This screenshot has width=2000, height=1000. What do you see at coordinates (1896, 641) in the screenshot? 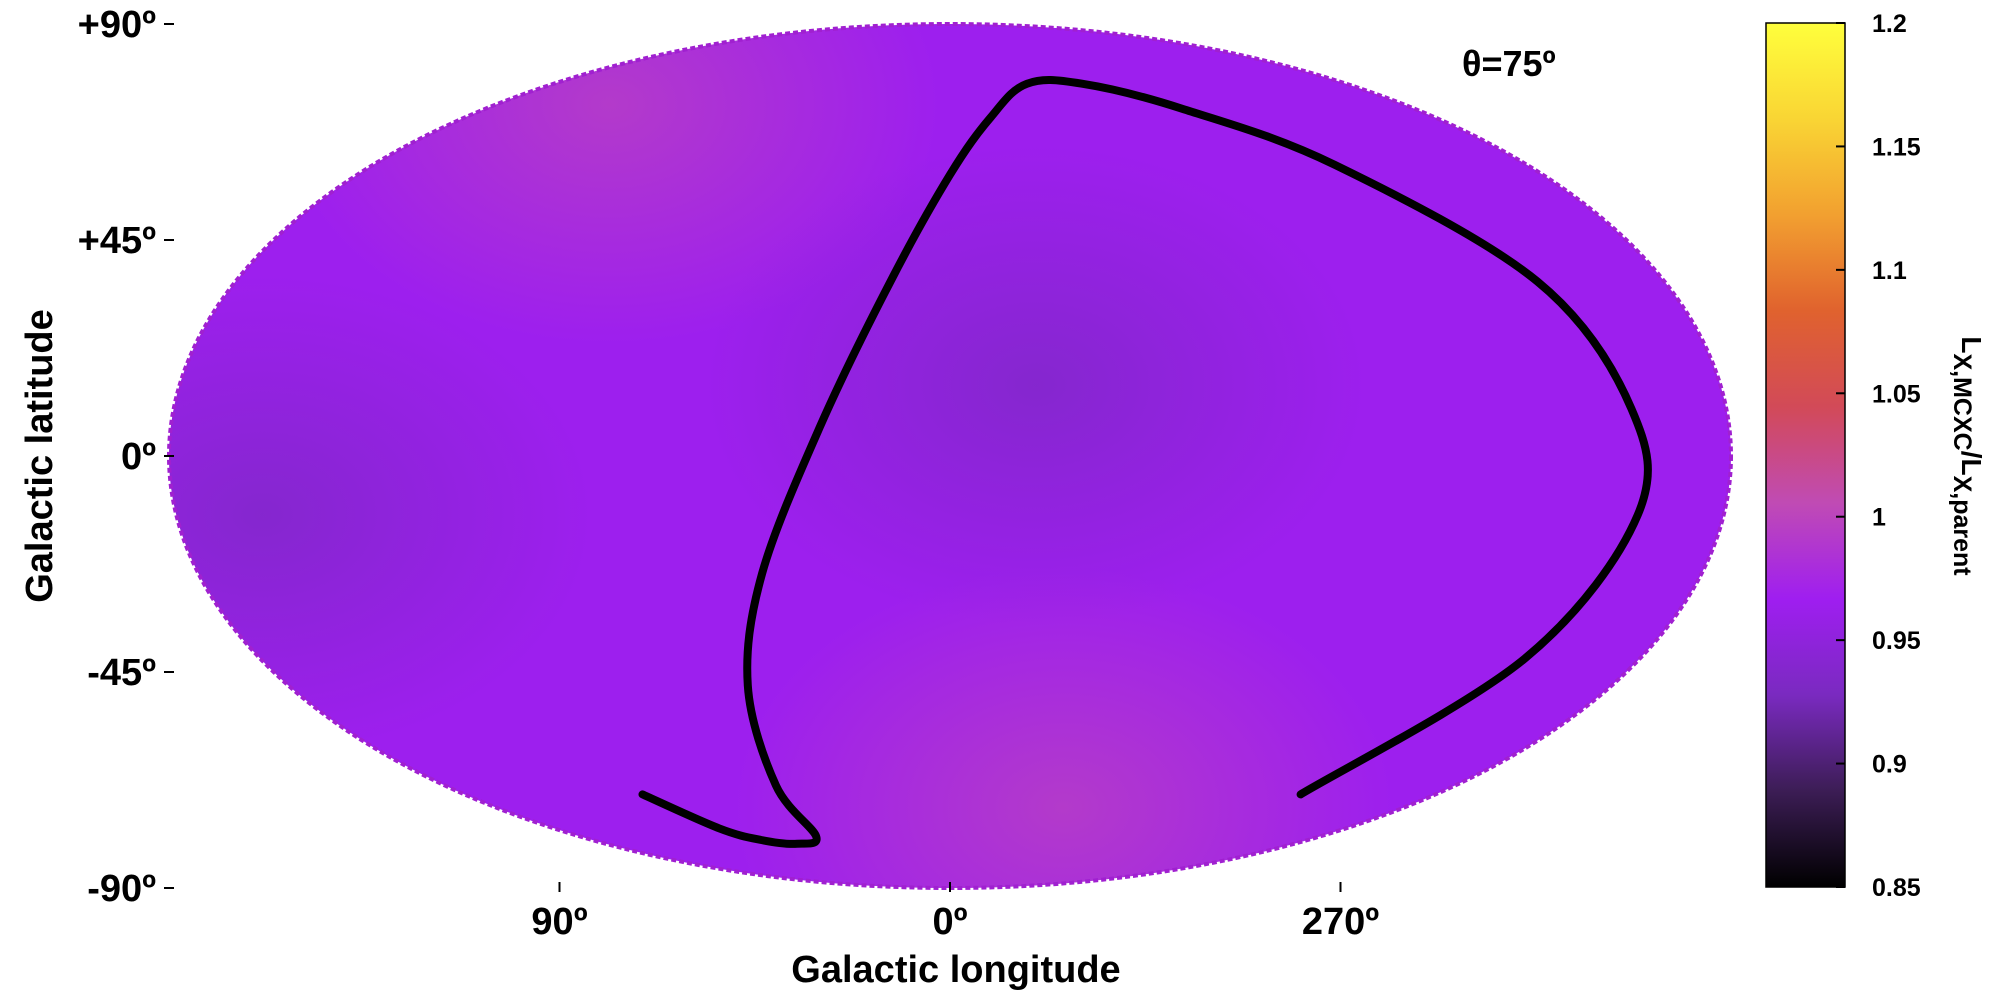
I see `colorbar-tick-label: 0.95` at bounding box center [1896, 641].